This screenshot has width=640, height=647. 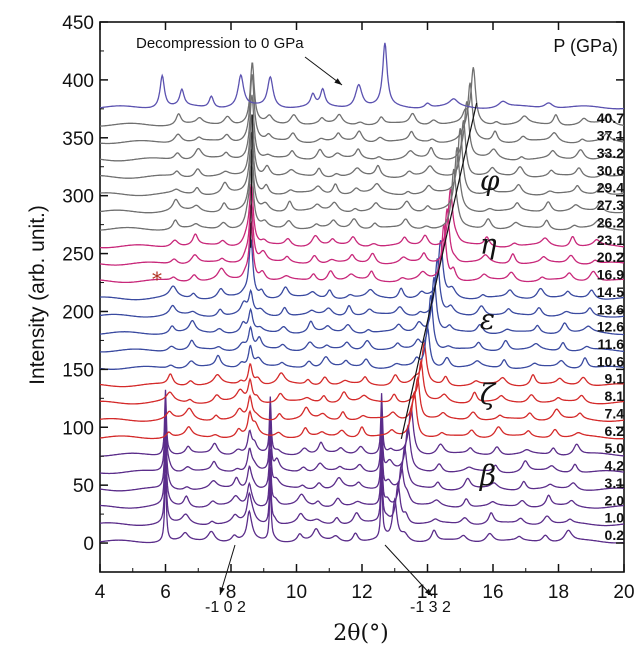 I want to click on y-tick-label: 300, so click(x=78, y=197).